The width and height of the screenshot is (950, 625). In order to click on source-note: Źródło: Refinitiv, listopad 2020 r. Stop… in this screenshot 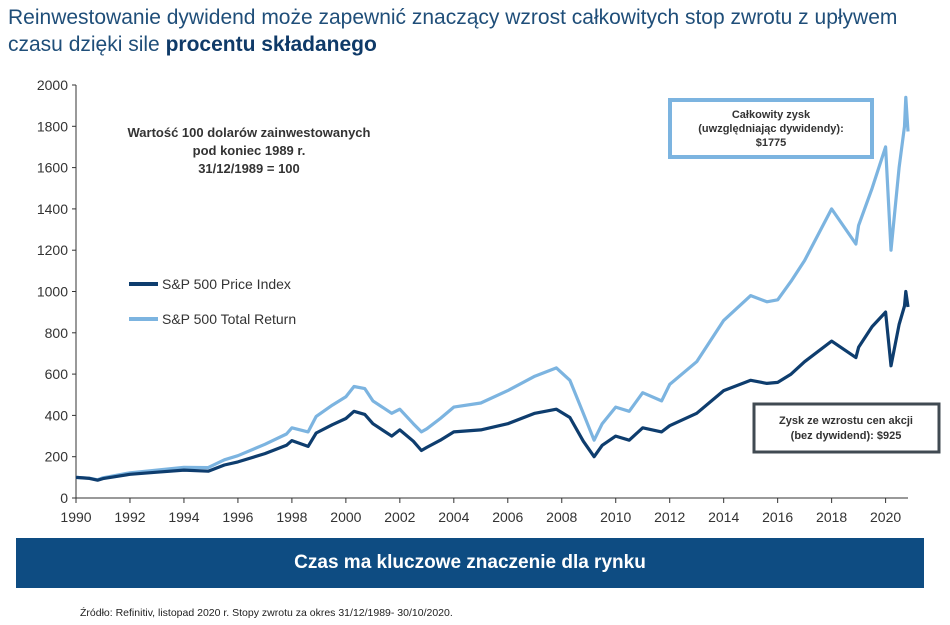, I will do `click(266, 613)`.